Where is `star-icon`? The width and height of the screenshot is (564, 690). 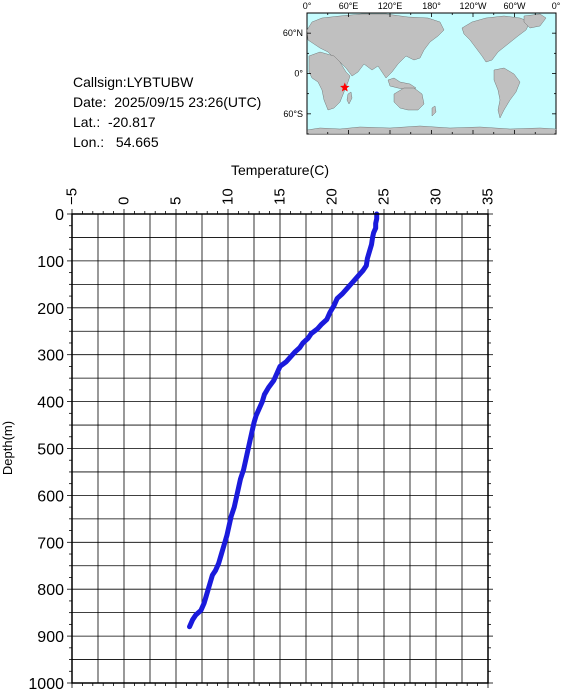
star-icon is located at coordinates (345, 87).